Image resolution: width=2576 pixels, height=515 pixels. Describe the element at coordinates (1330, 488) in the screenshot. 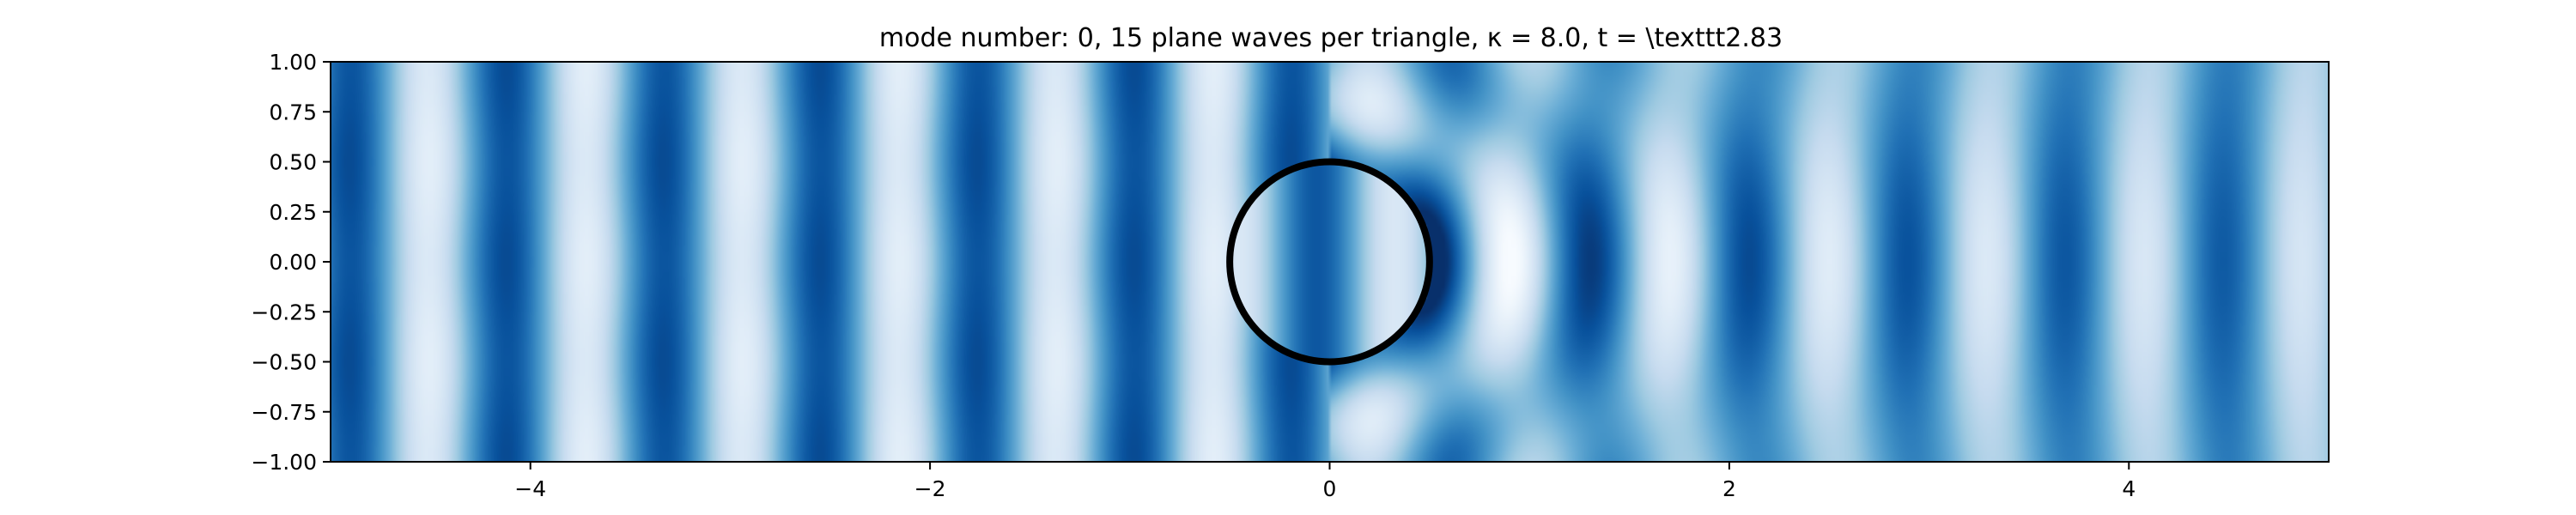

I see `x-tick-label: 0` at that location.